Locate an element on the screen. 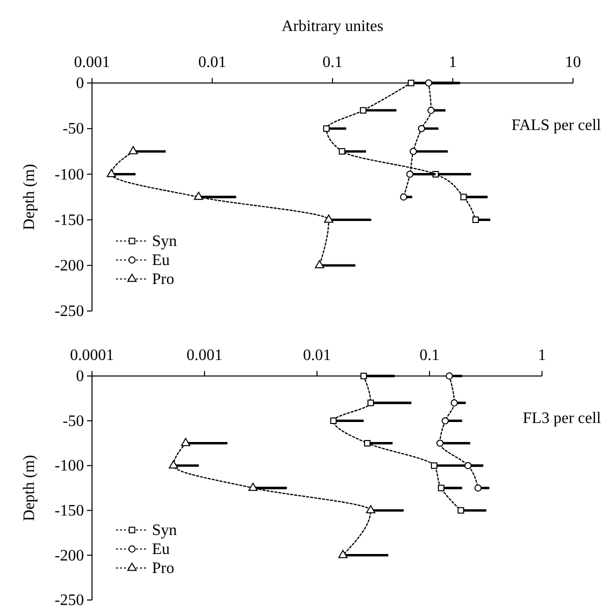 This screenshot has width=603, height=606. x-tick-label: 10 is located at coordinates (573, 62).